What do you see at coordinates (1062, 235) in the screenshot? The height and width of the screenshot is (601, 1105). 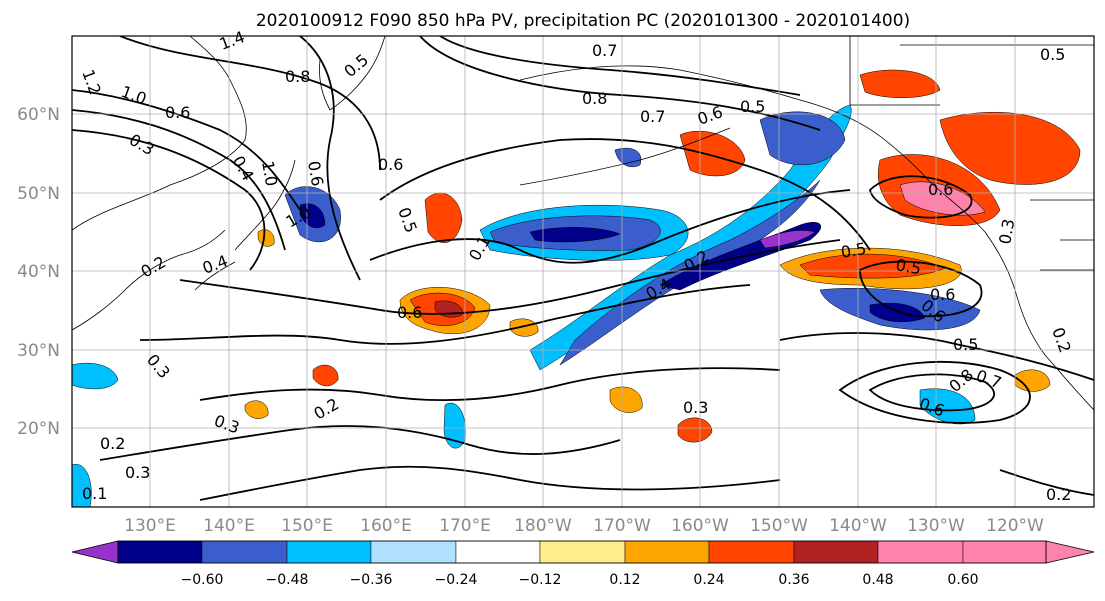 I see `canada-borders` at bounding box center [1062, 235].